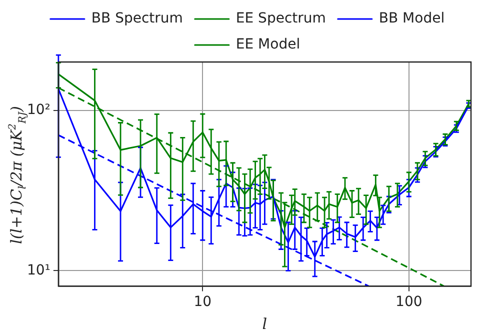  I want to click on legend-label: EE Model, so click(268, 44).